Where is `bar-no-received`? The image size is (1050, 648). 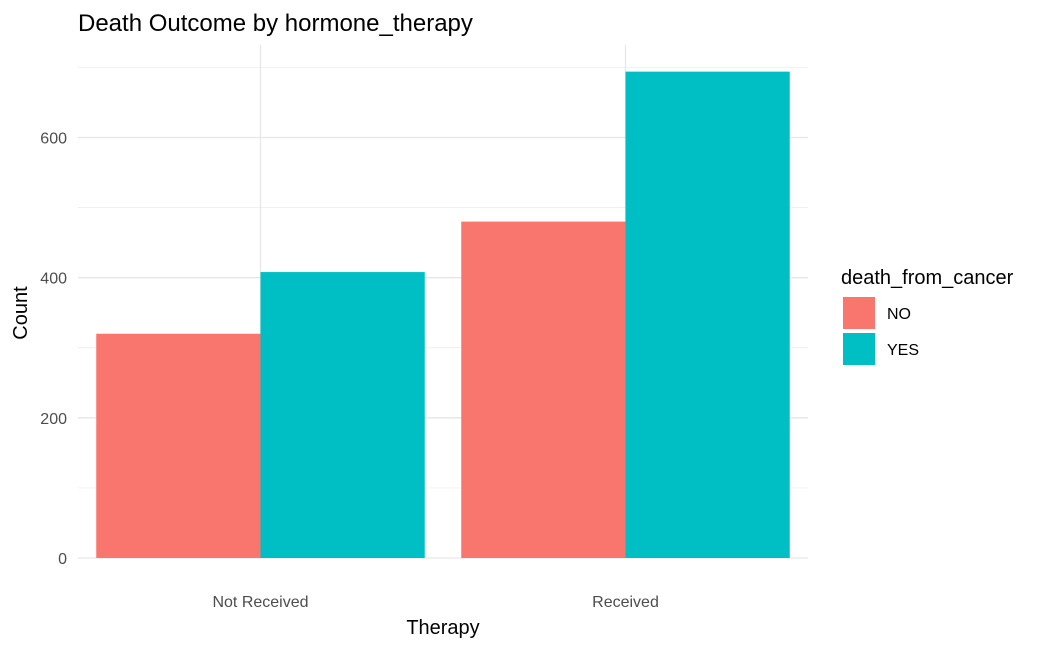 bar-no-received is located at coordinates (543, 389).